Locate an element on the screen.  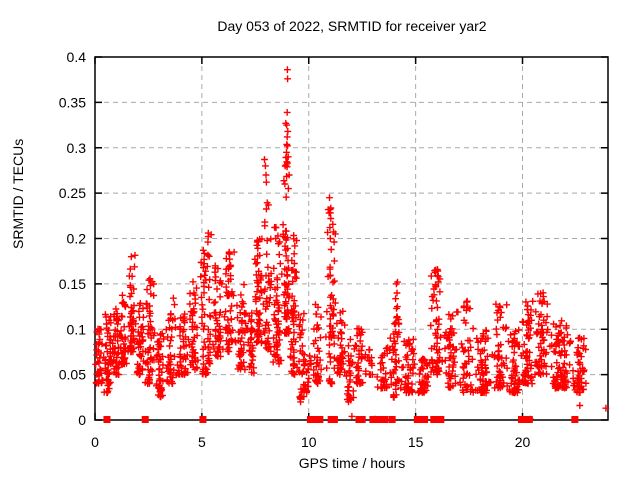
x-tick-label: 10 is located at coordinates (309, 442).